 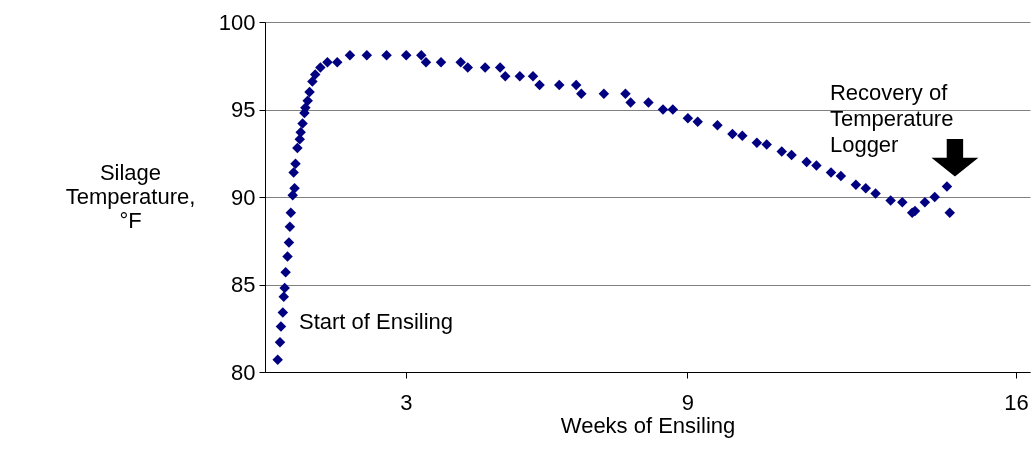 I want to click on y-axis-title: Silage Temperature, °F, so click(x=130, y=196).